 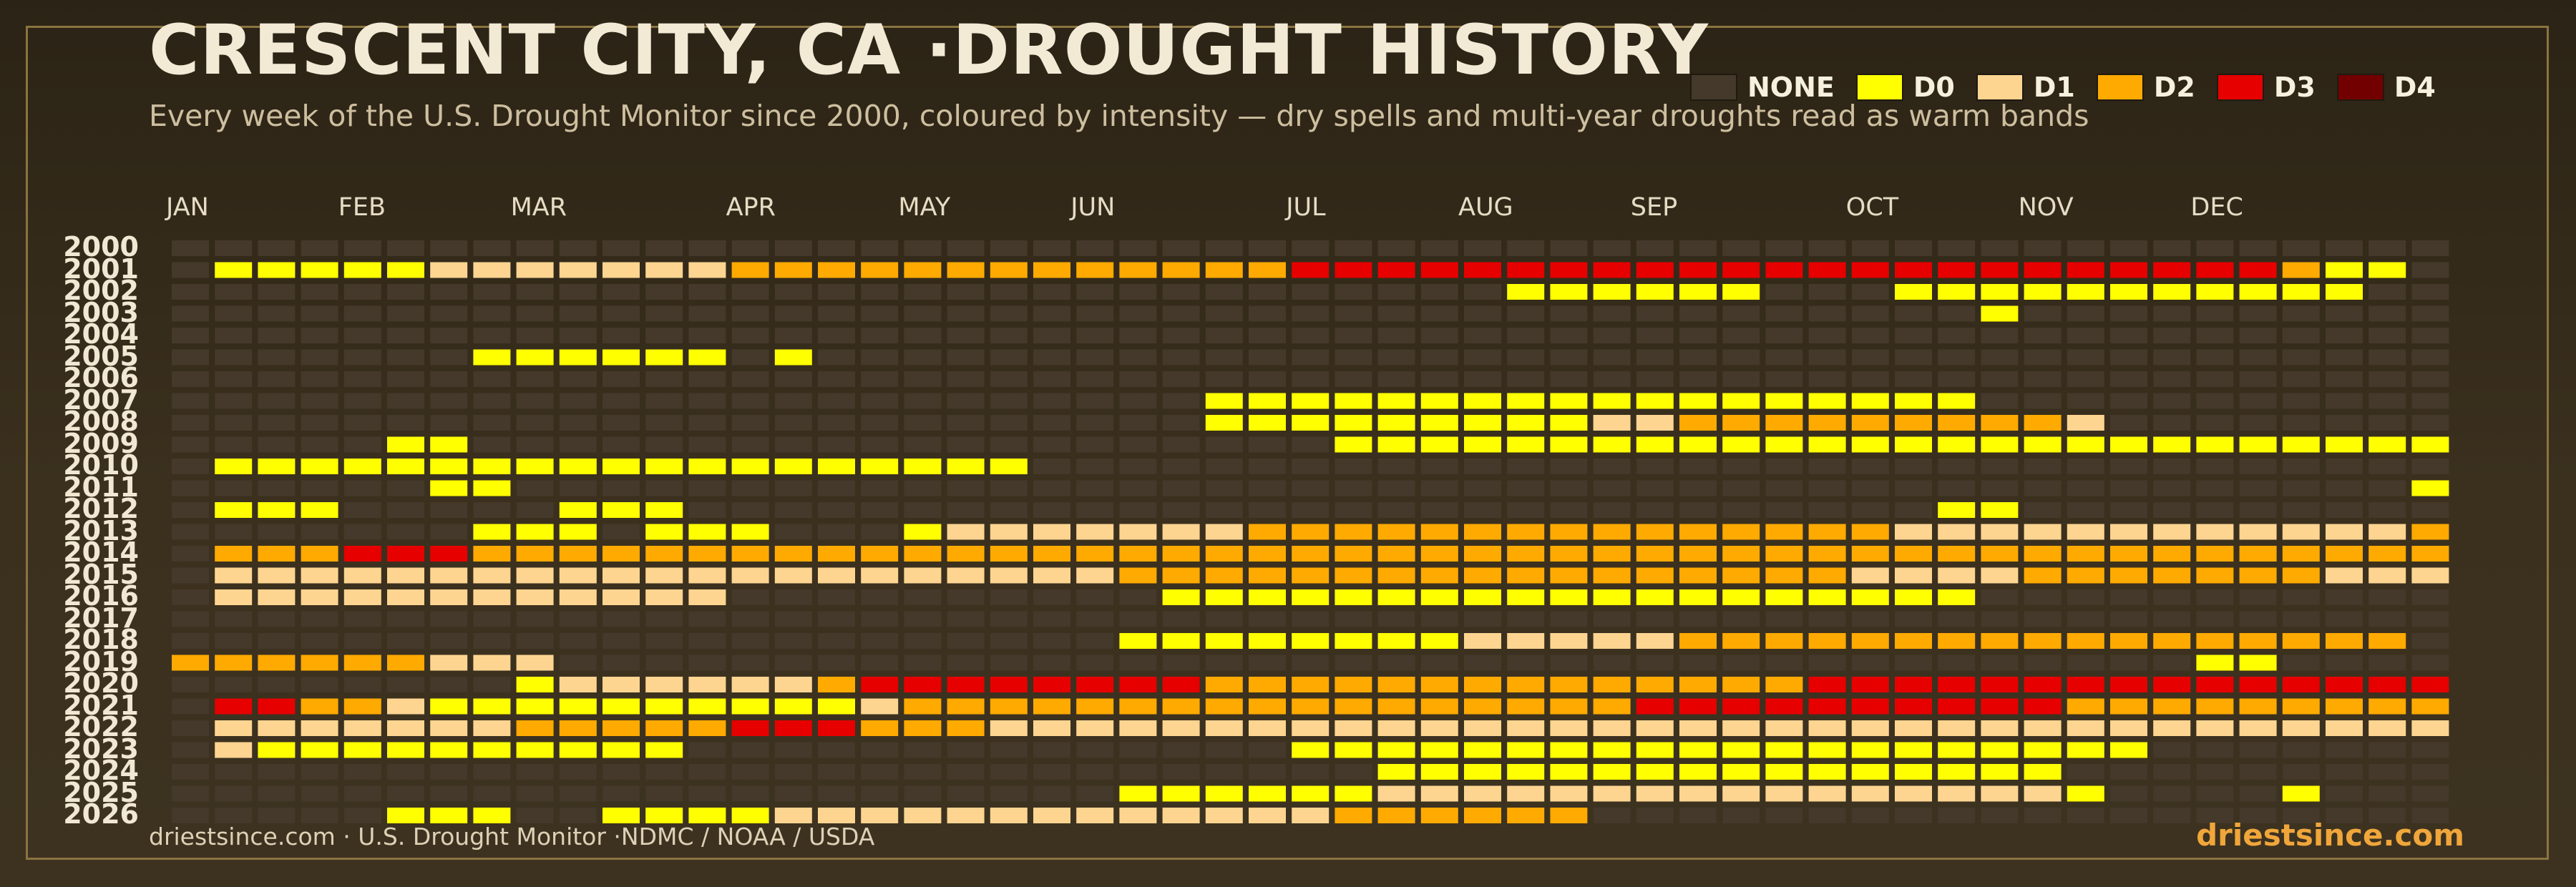 What do you see at coordinates (2330, 835) in the screenshot?
I see `brand-link: driestsince.com` at bounding box center [2330, 835].